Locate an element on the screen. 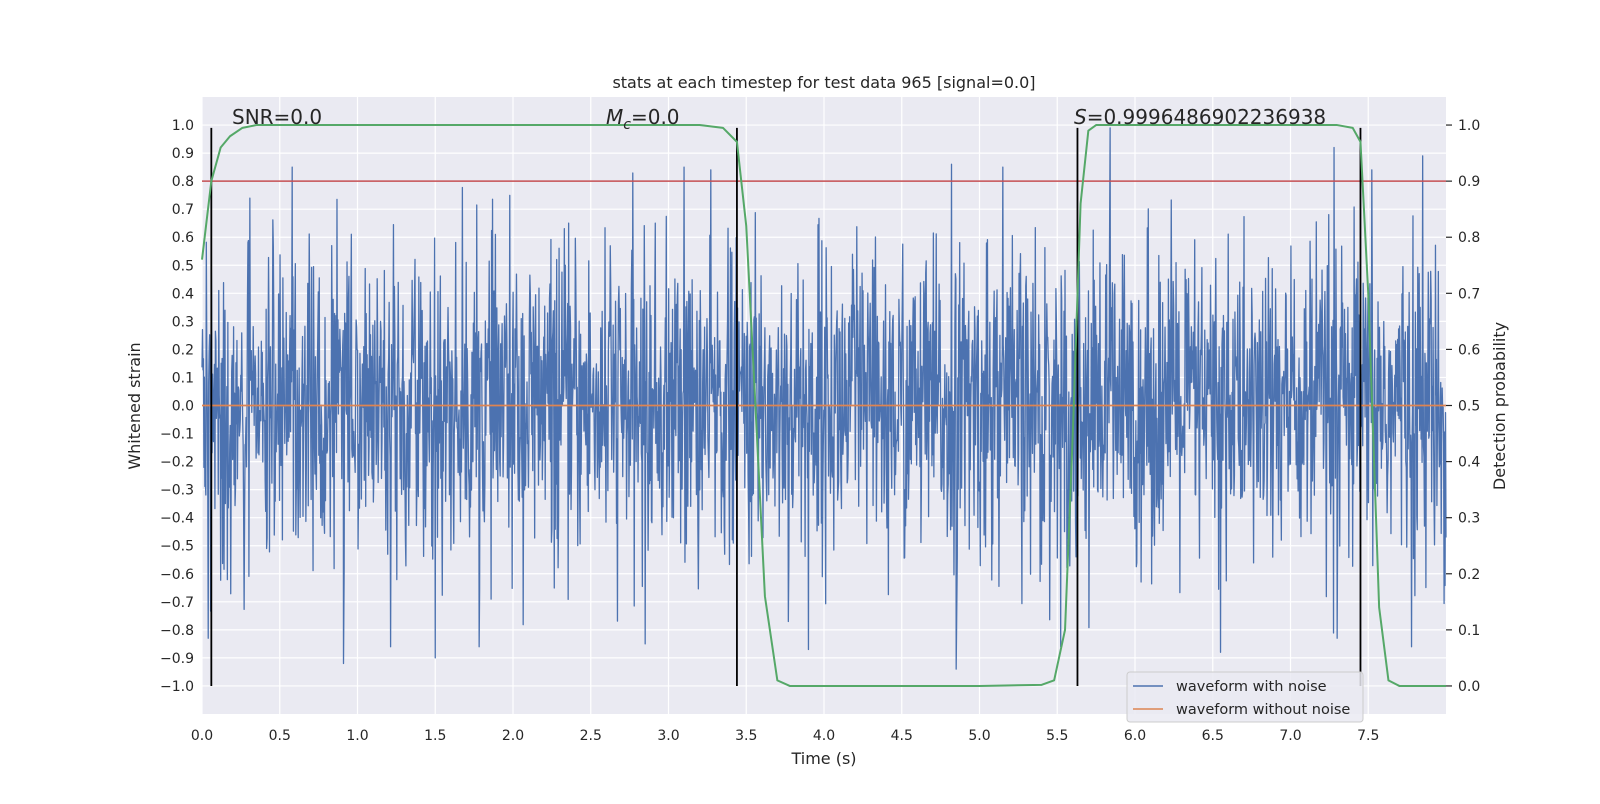 The width and height of the screenshot is (1600, 804). x-tick-label: 6.0 is located at coordinates (1135, 736).